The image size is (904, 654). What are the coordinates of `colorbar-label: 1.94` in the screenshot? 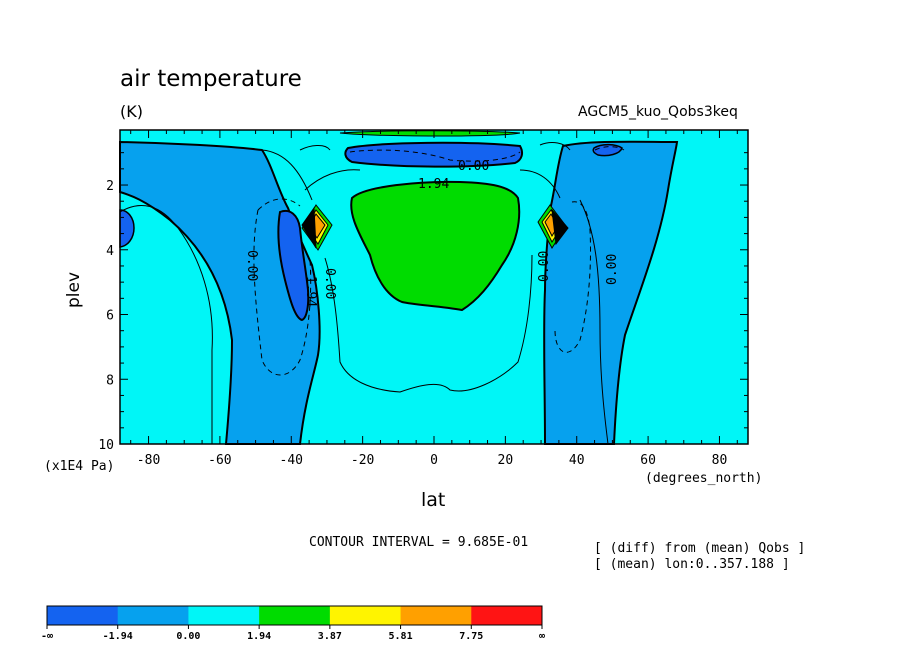 It's located at (259, 636).